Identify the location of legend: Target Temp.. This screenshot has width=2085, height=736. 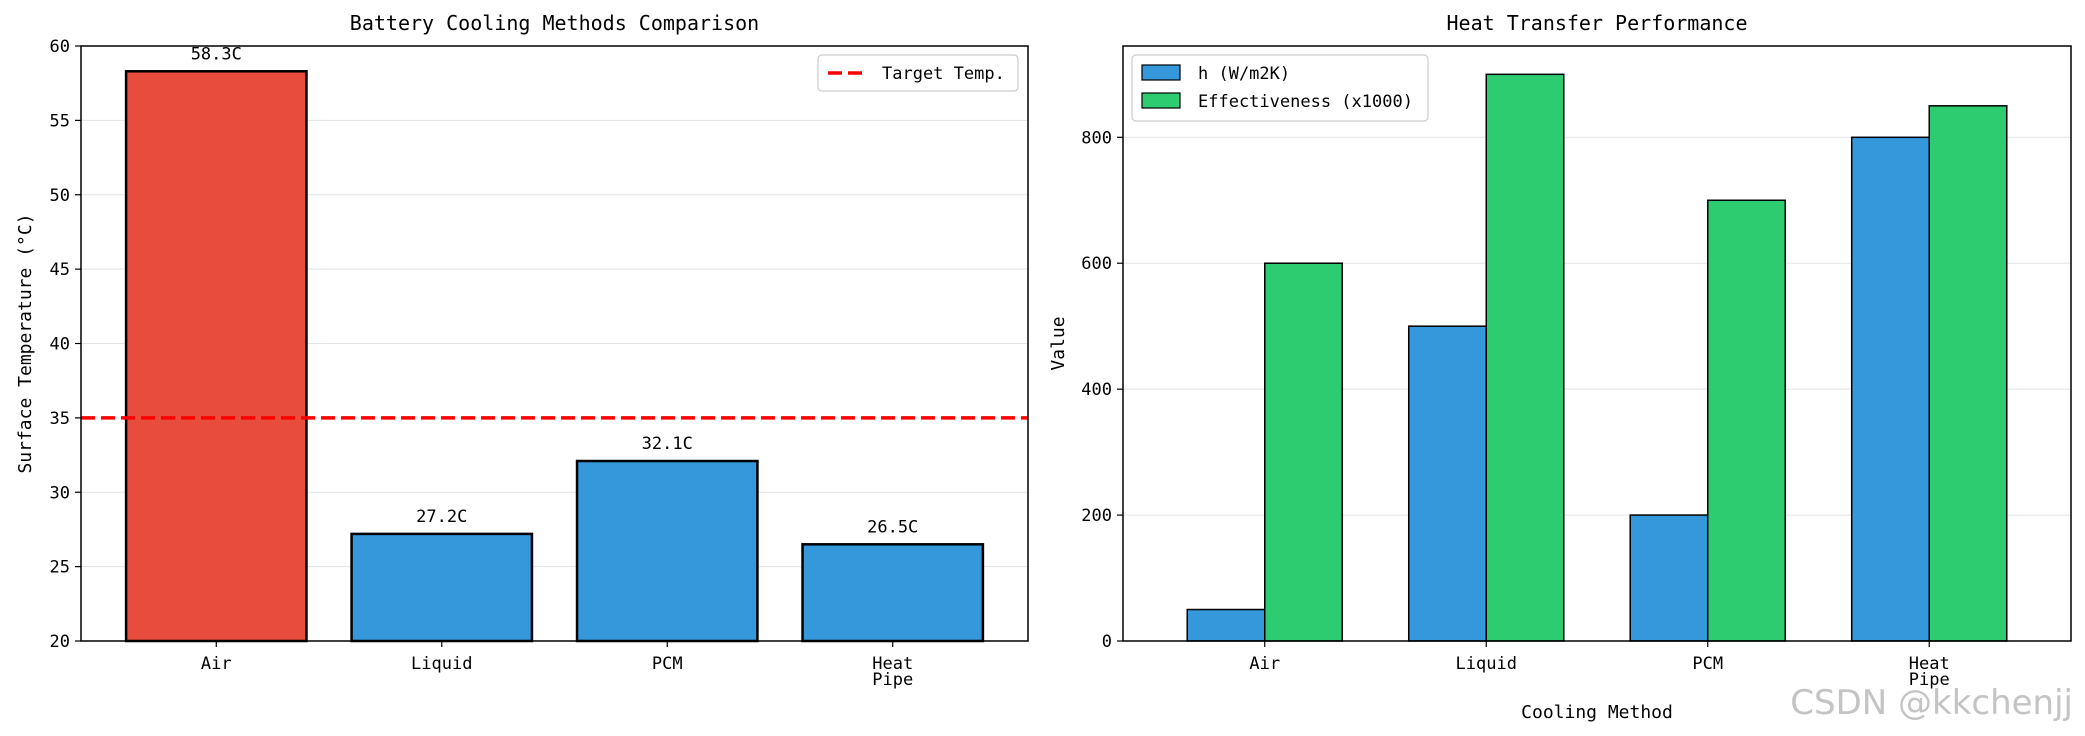
(918, 73).